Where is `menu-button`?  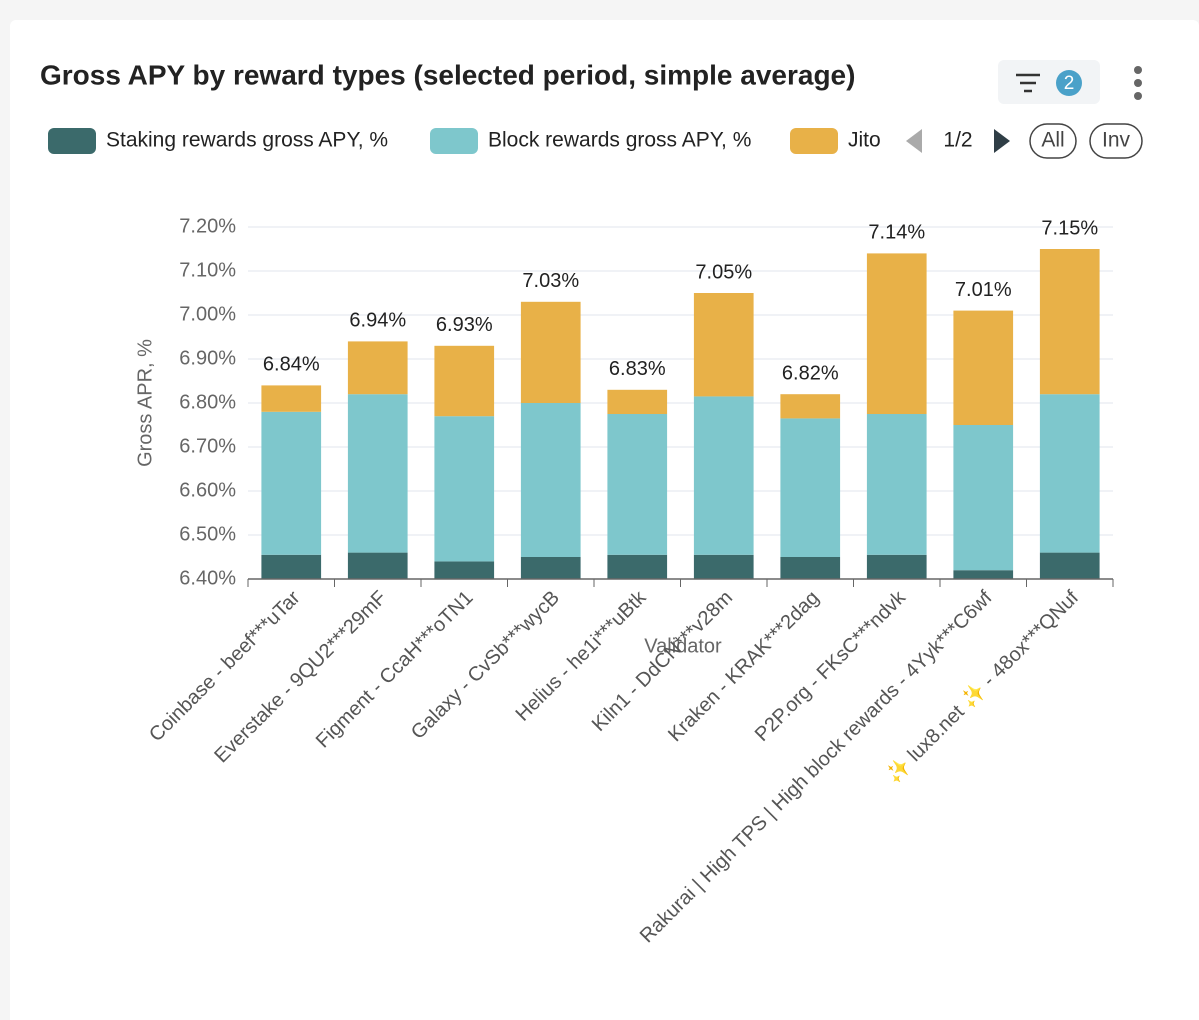 menu-button is located at coordinates (1138, 83).